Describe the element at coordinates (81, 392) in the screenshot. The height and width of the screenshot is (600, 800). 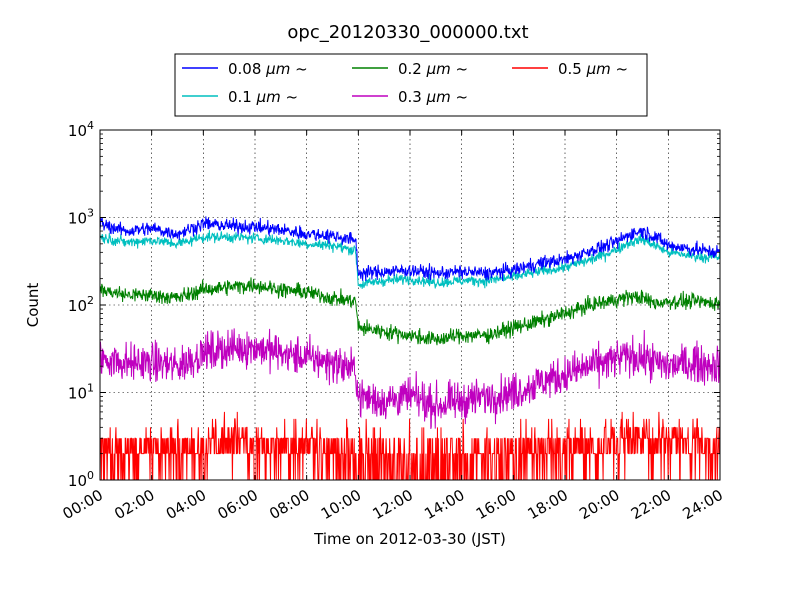
I see `y-tick-label: 10¹` at that location.